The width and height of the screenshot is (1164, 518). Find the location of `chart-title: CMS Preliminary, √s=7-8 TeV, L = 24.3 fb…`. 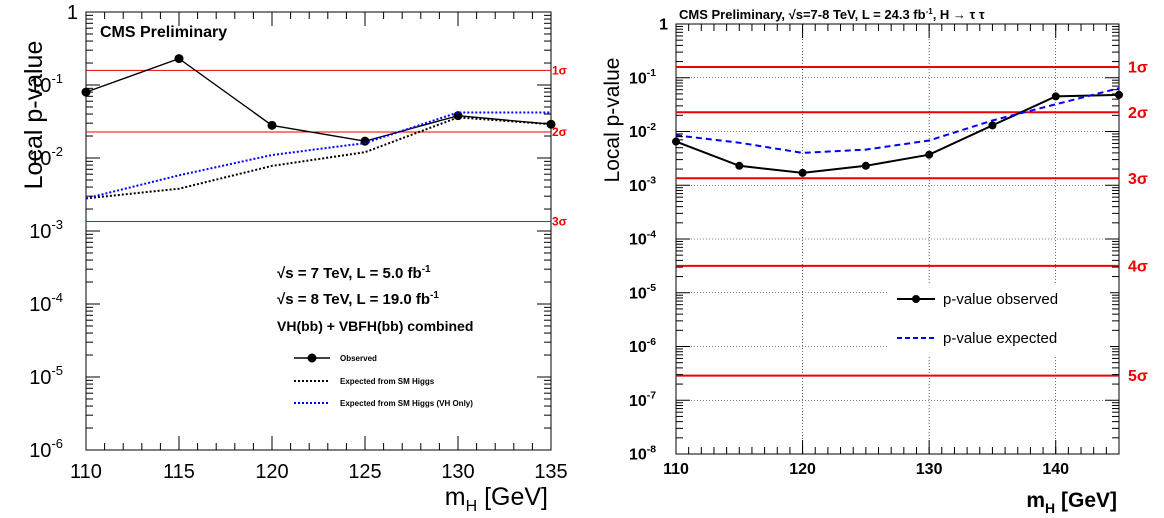

chart-title: CMS Preliminary, √s=7-8 TeV, L = 24.3 fb… is located at coordinates (832, 14).